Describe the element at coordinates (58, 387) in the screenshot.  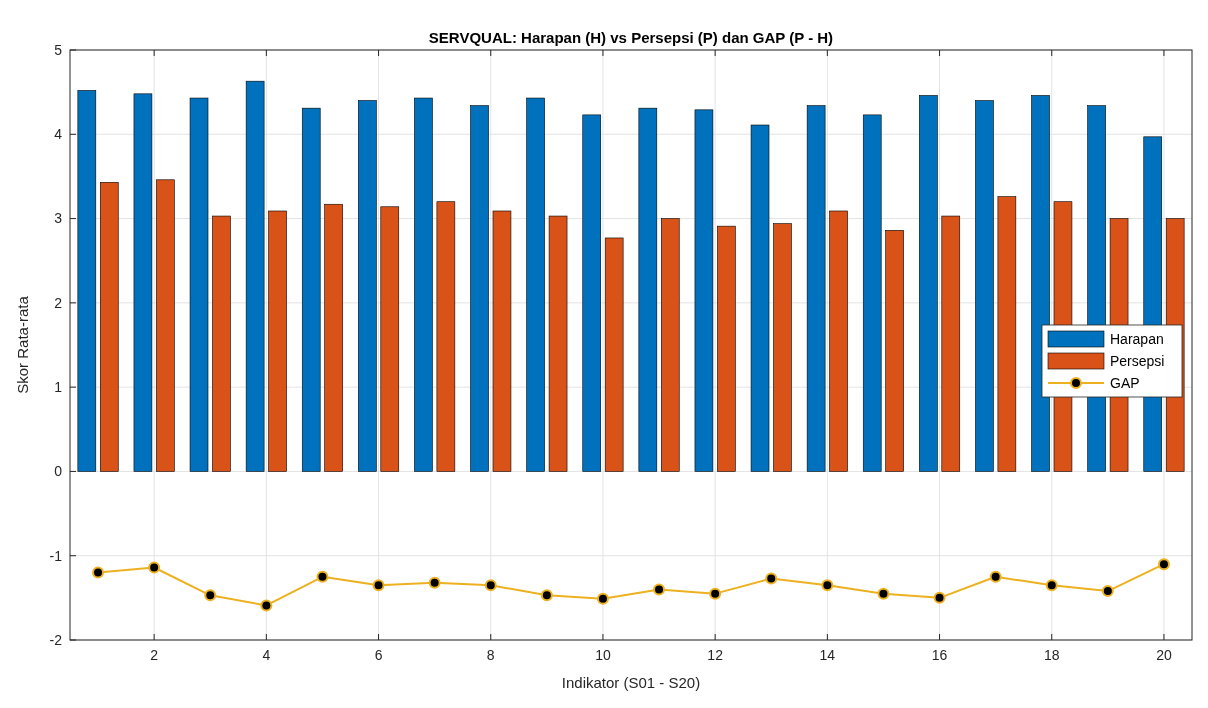
I see `y-tick-label: 1` at that location.